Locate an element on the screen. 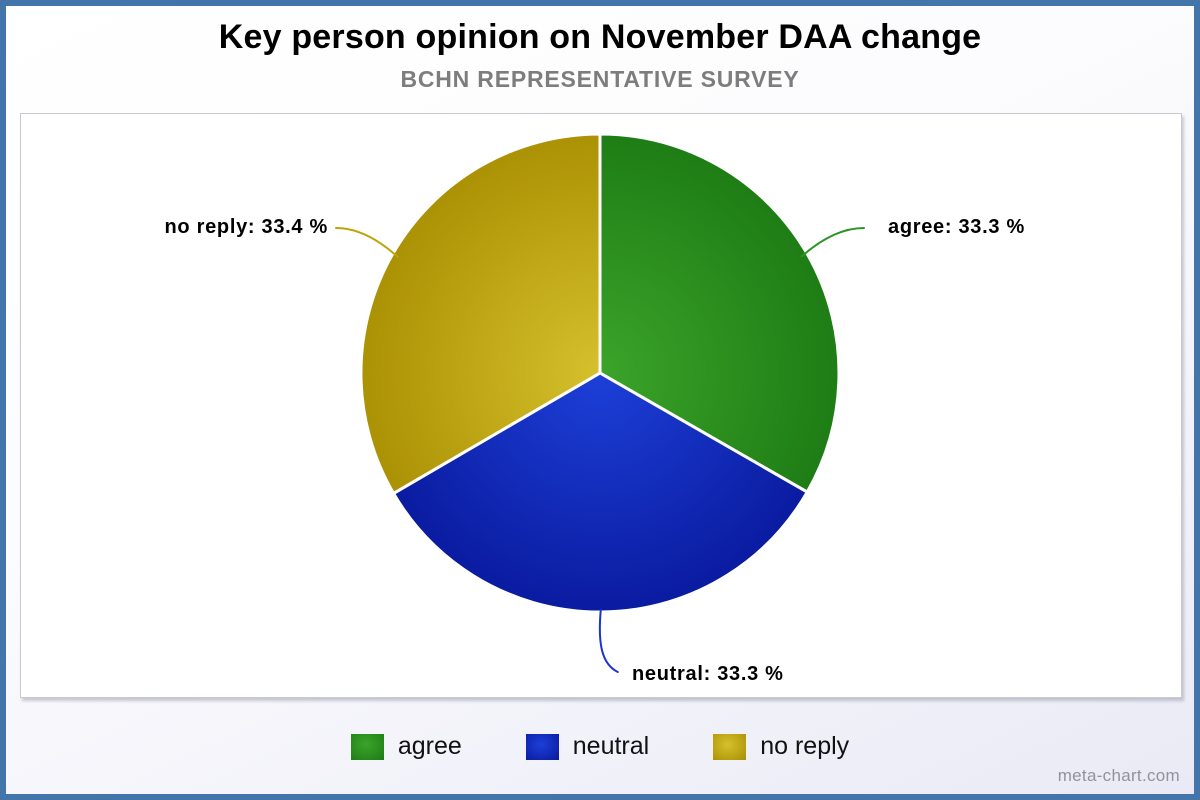 The height and width of the screenshot is (800, 1200). legend-item-no-reply: no reply is located at coordinates (781, 746).